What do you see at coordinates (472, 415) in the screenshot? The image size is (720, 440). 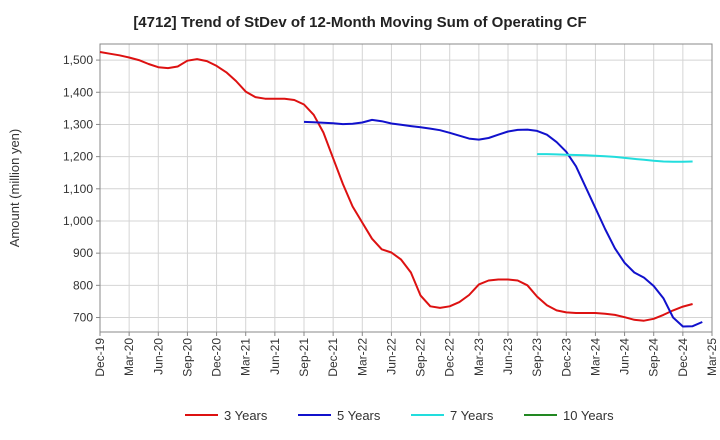 I see `legend-label: 7 Years` at bounding box center [472, 415].